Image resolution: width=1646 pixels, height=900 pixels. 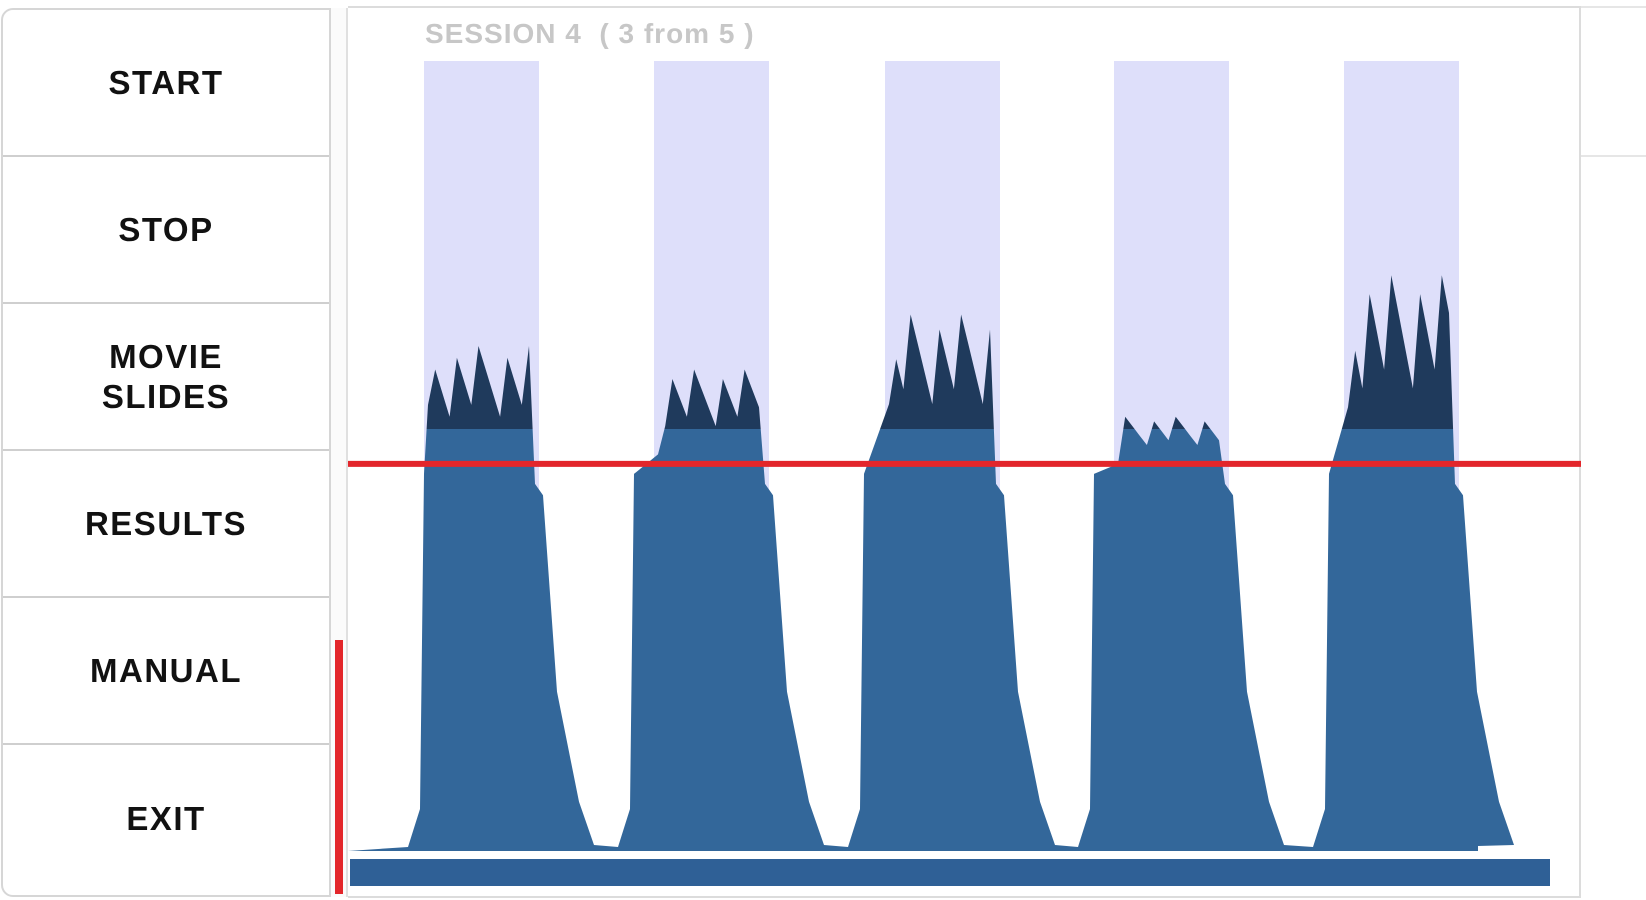 What do you see at coordinates (1613, 156) in the screenshot?
I see `side-divider-line` at bounding box center [1613, 156].